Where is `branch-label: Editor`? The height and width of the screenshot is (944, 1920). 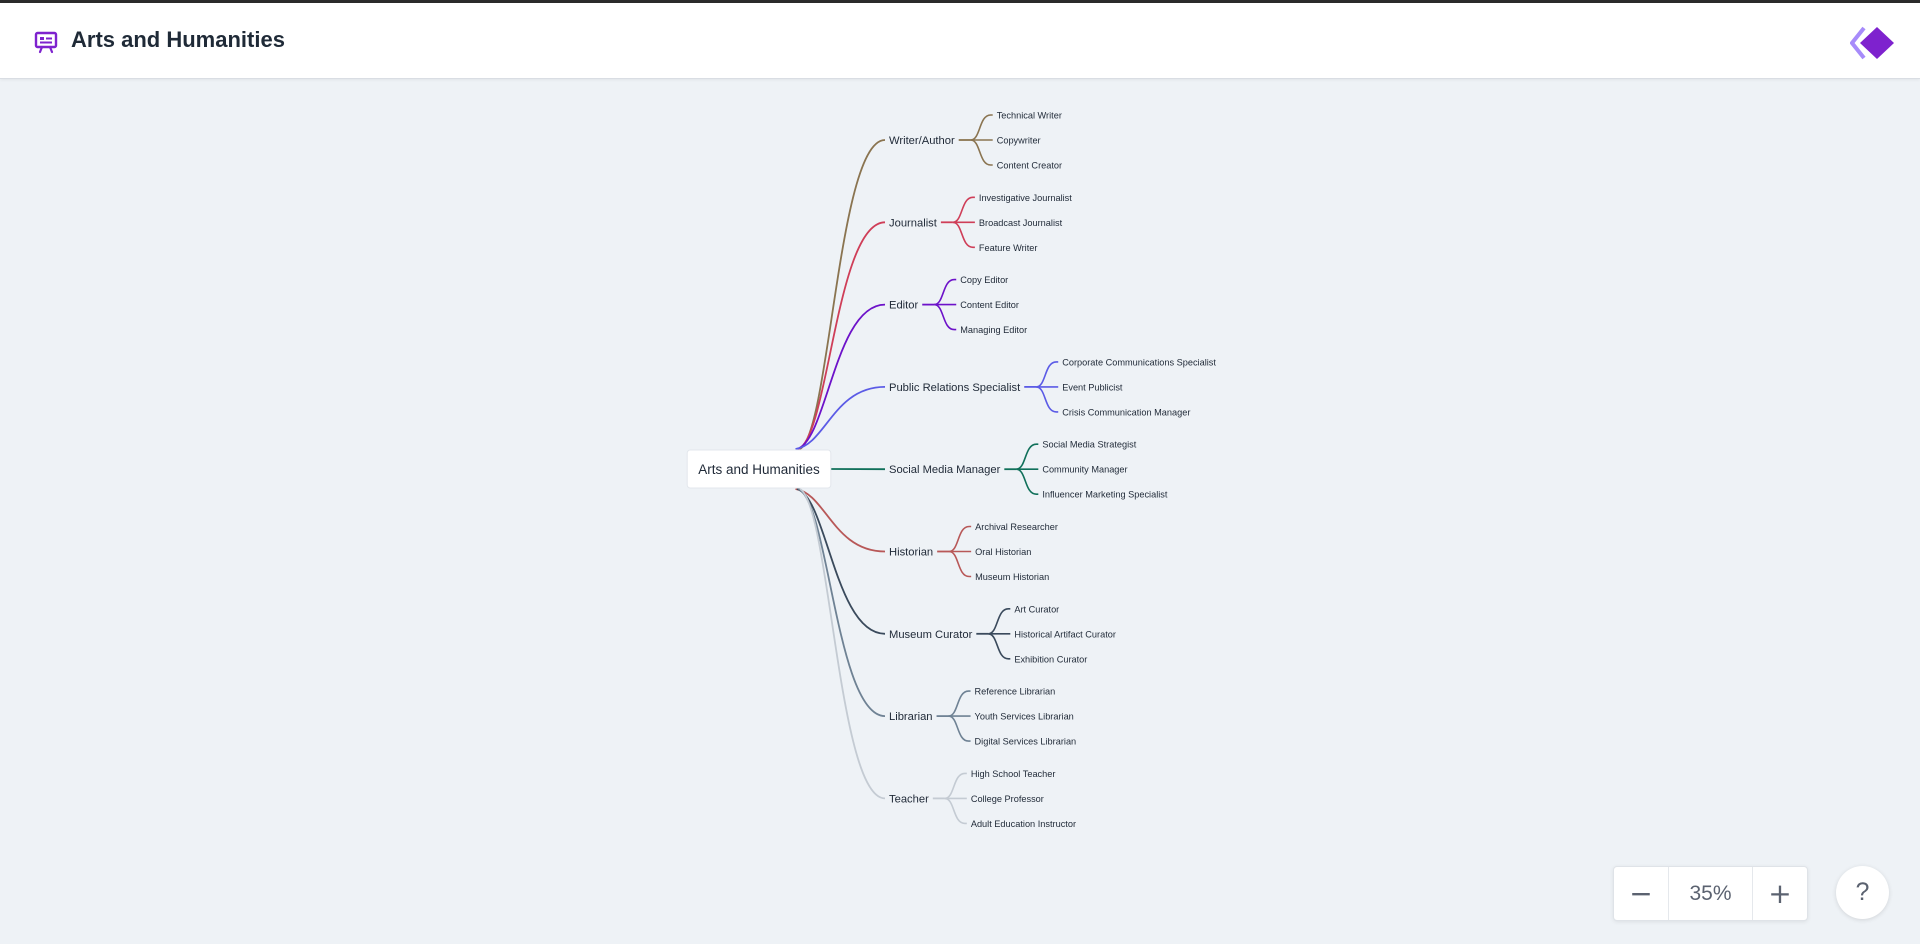 branch-label: Editor is located at coordinates (903, 306).